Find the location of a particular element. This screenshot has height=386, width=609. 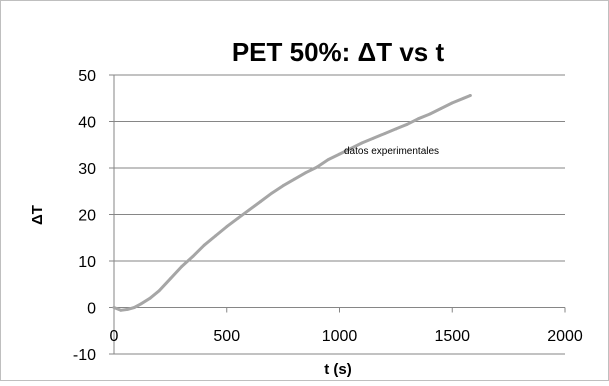

series-annotation: datos experimentales is located at coordinates (391, 151).